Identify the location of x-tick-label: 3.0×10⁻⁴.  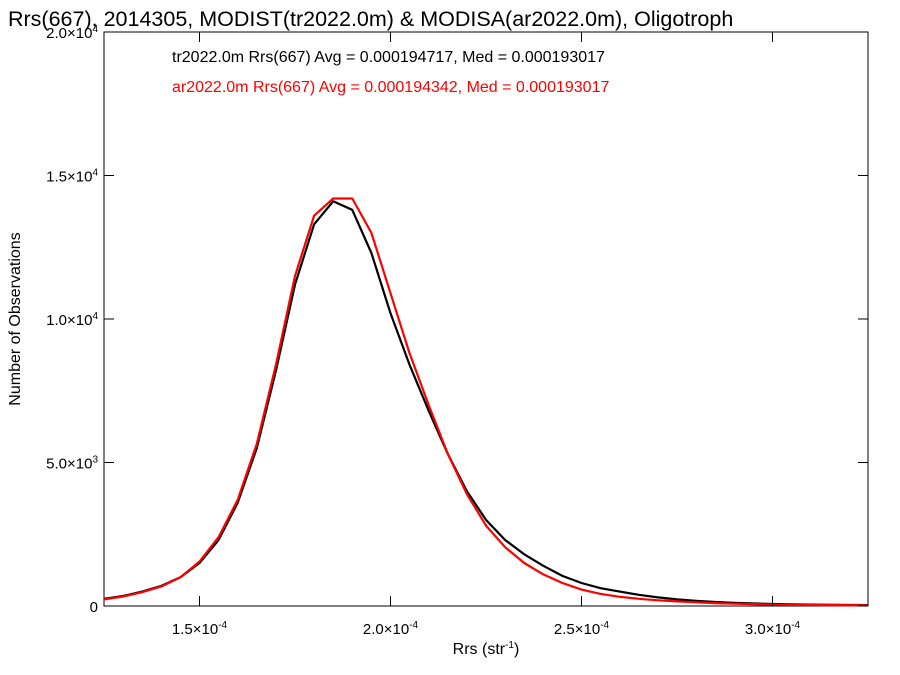
(773, 629).